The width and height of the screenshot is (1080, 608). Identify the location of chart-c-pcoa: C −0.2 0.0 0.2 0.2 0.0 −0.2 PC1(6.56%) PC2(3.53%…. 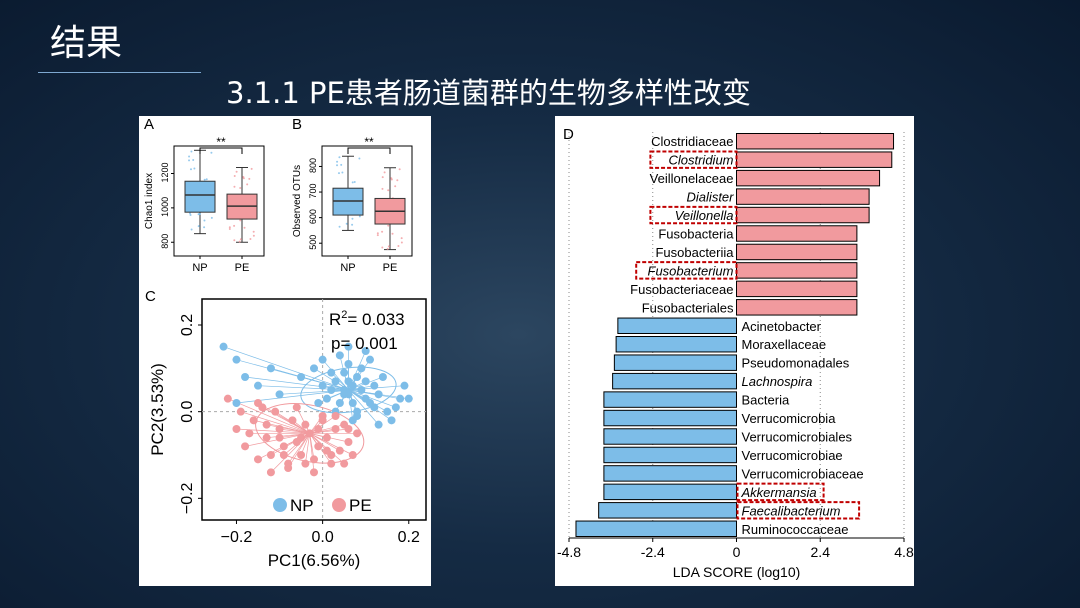
(286, 429).